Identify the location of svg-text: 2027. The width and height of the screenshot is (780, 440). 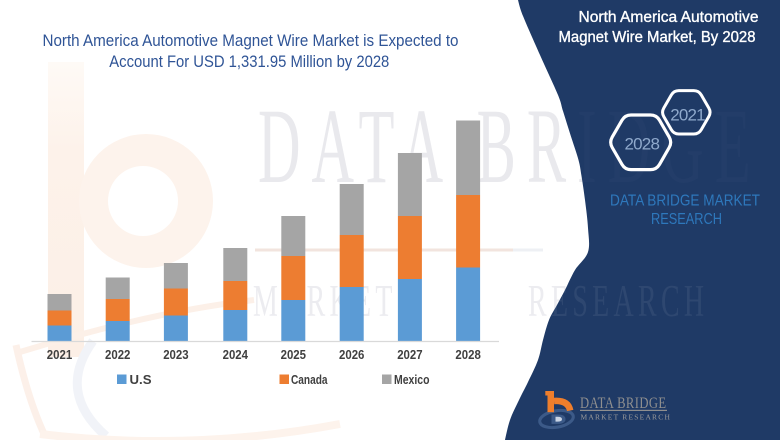
(409, 355).